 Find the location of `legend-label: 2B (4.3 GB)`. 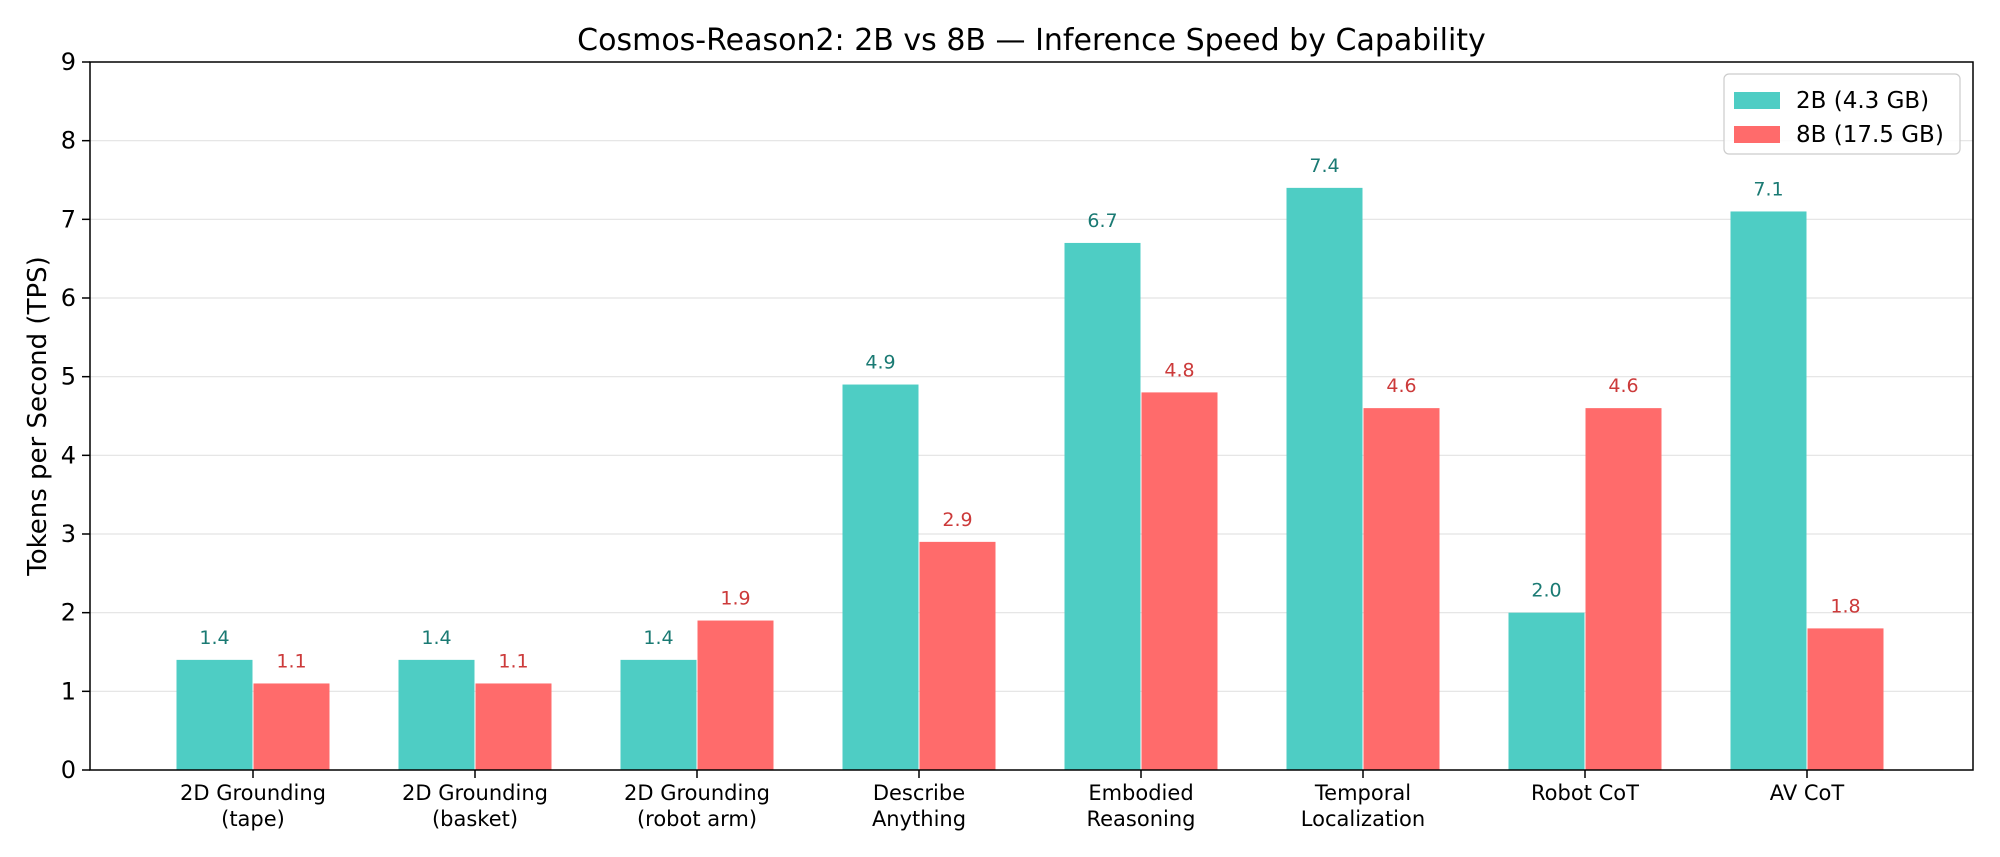

legend-label: 2B (4.3 GB) is located at coordinates (1862, 101).